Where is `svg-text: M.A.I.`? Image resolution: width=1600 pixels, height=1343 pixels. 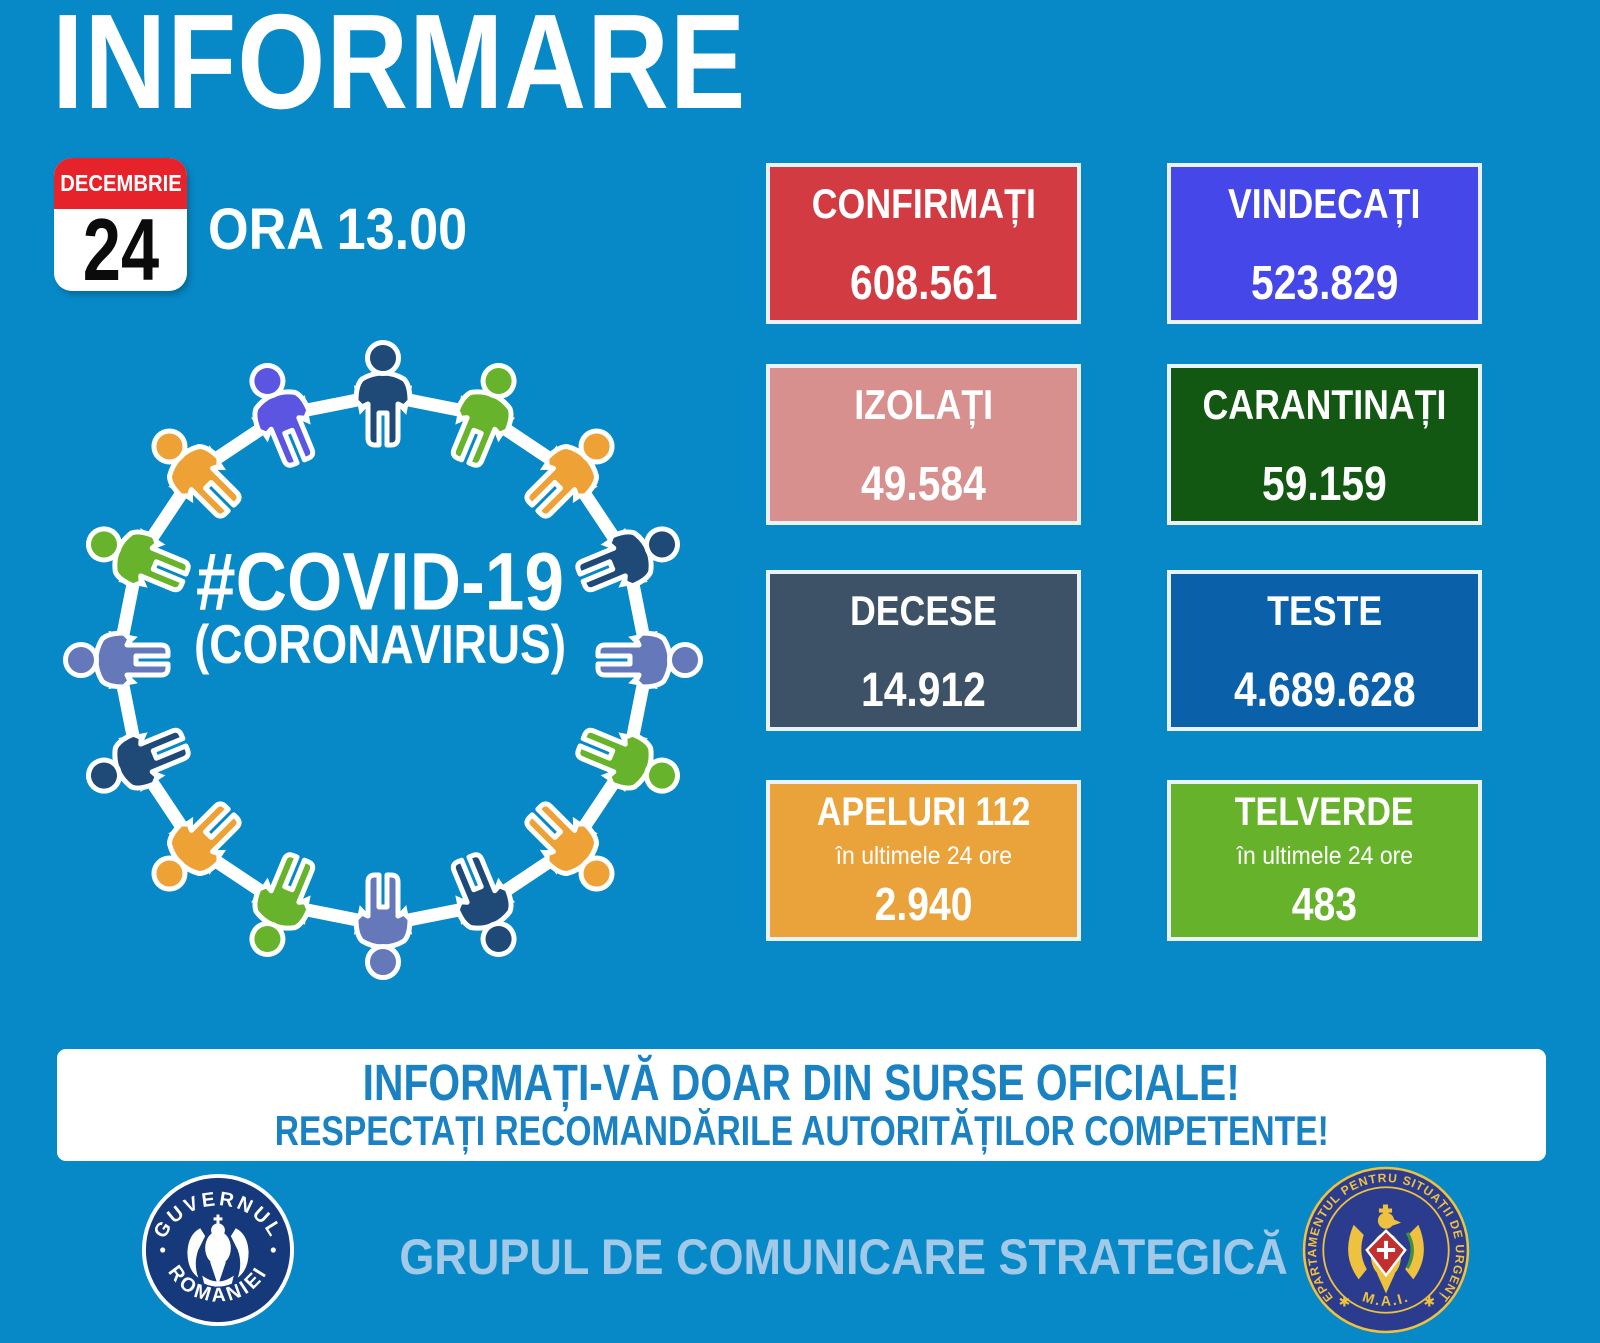
svg-text: M.A.I. is located at coordinates (1385, 1299).